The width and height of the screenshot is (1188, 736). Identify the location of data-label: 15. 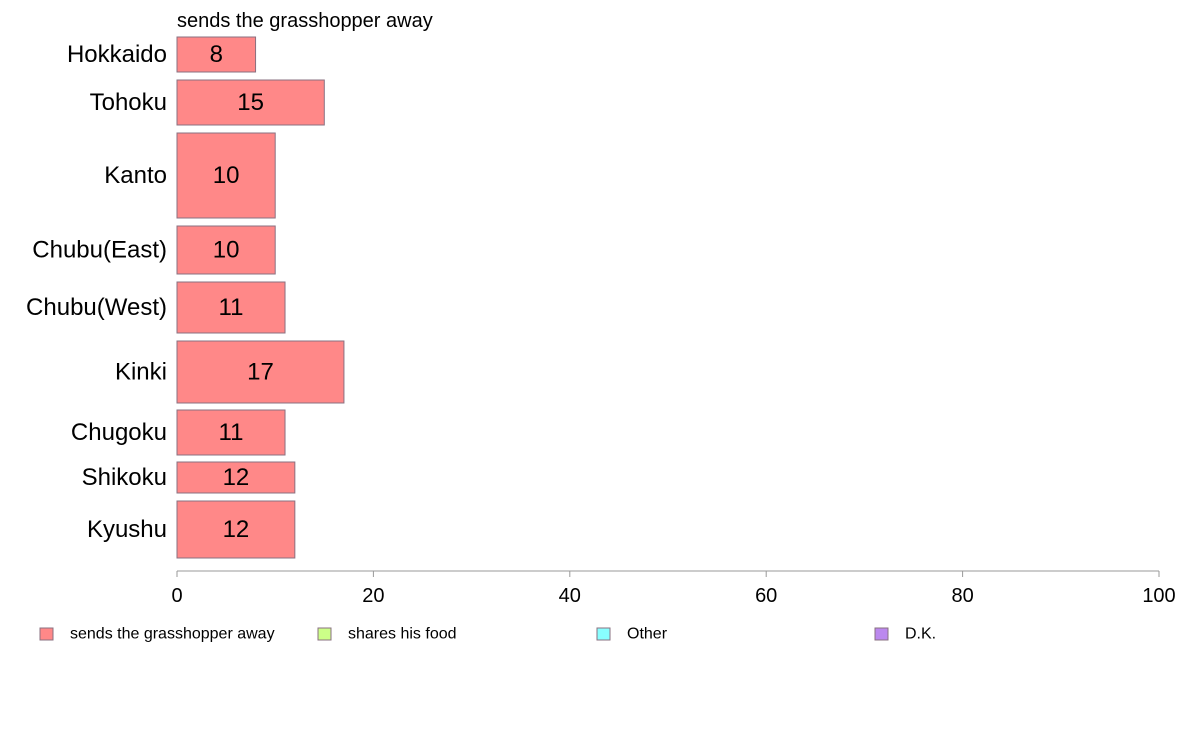
(250, 102).